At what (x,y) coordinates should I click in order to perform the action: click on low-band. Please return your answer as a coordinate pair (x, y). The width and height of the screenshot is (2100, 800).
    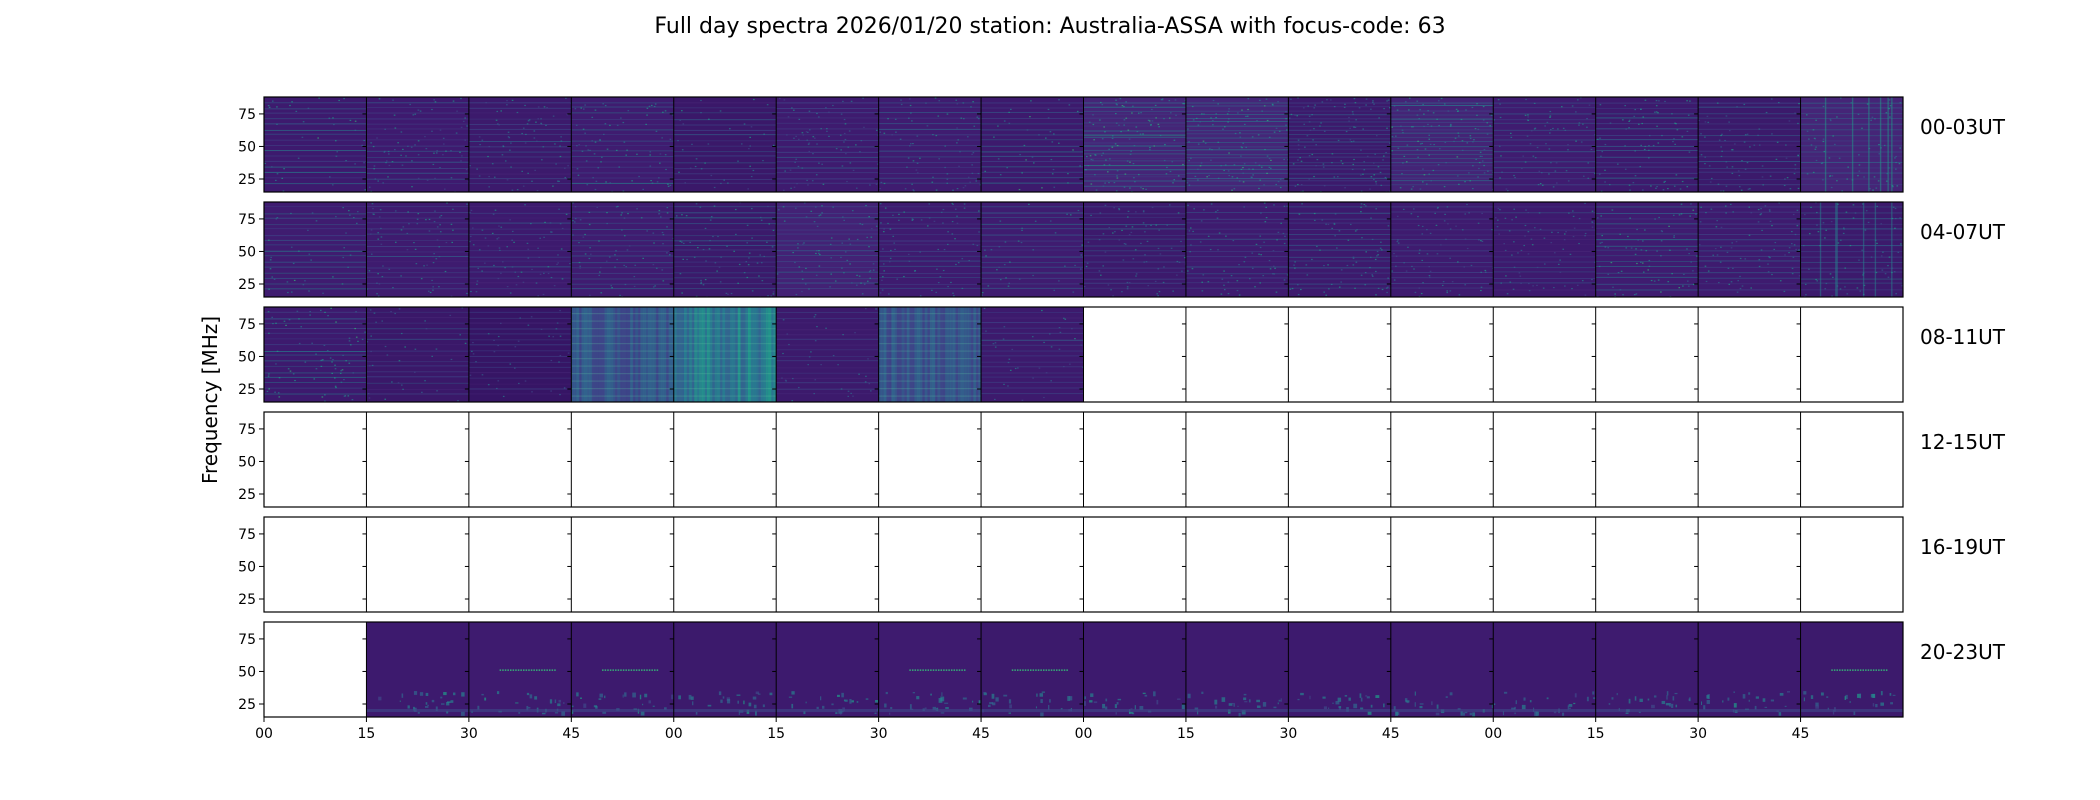
    Looking at the image, I should click on (622, 710).